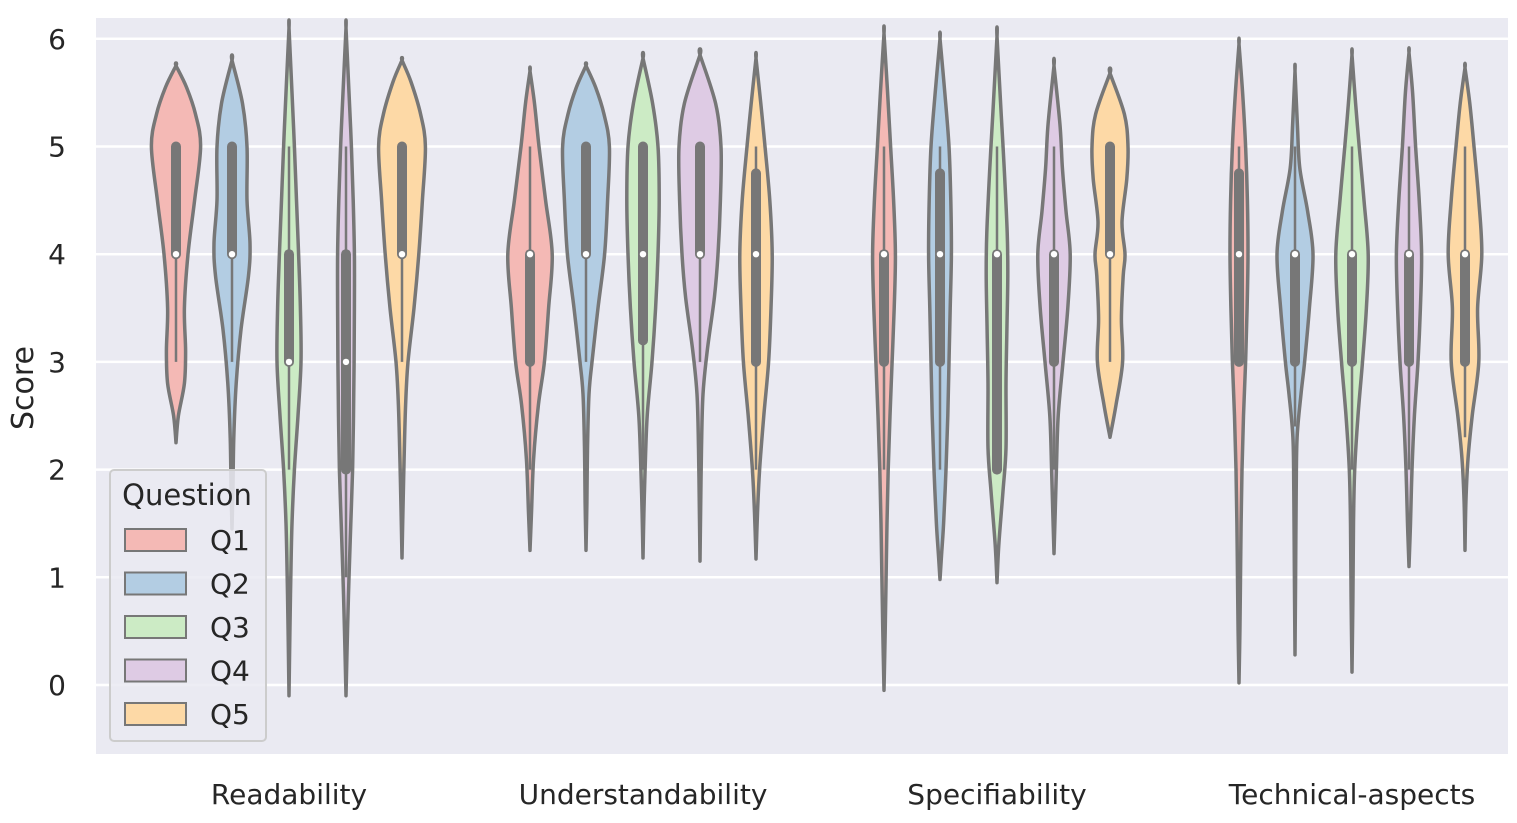 The image size is (1517, 823). I want to click on legend-items: Q1 Q2 Q3 Q4 Q5, so click(187, 627).